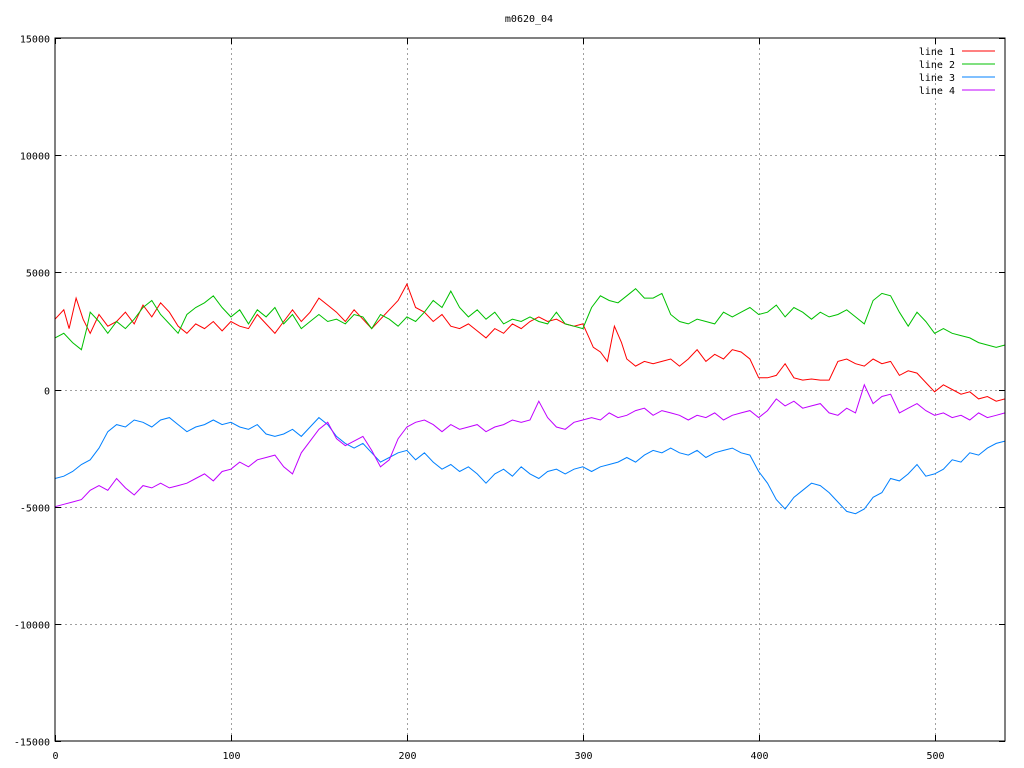  I want to click on y-tick-label: 0, so click(47, 392).